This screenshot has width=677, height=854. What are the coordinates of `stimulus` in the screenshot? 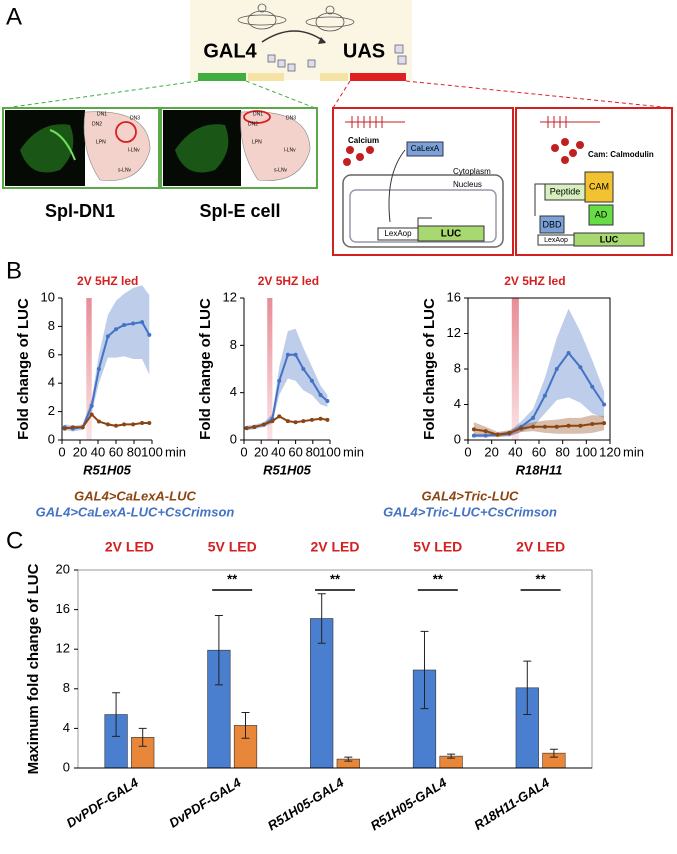 It's located at (515, 369).